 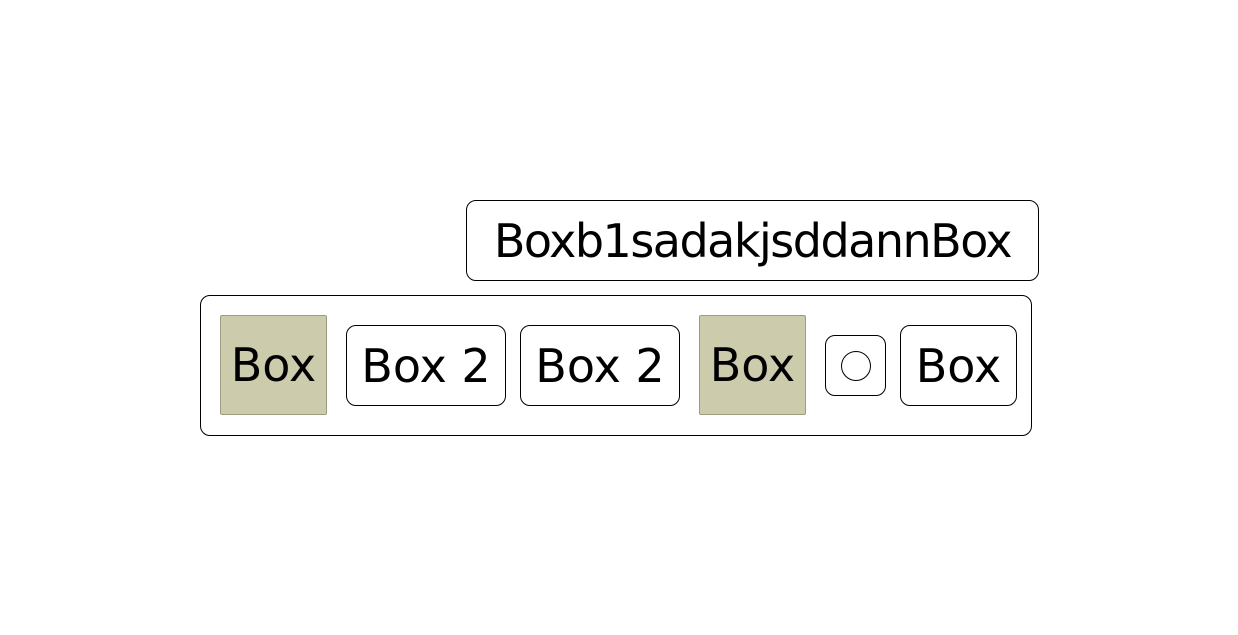 I want to click on box-item-4: Box, so click(x=752, y=365).